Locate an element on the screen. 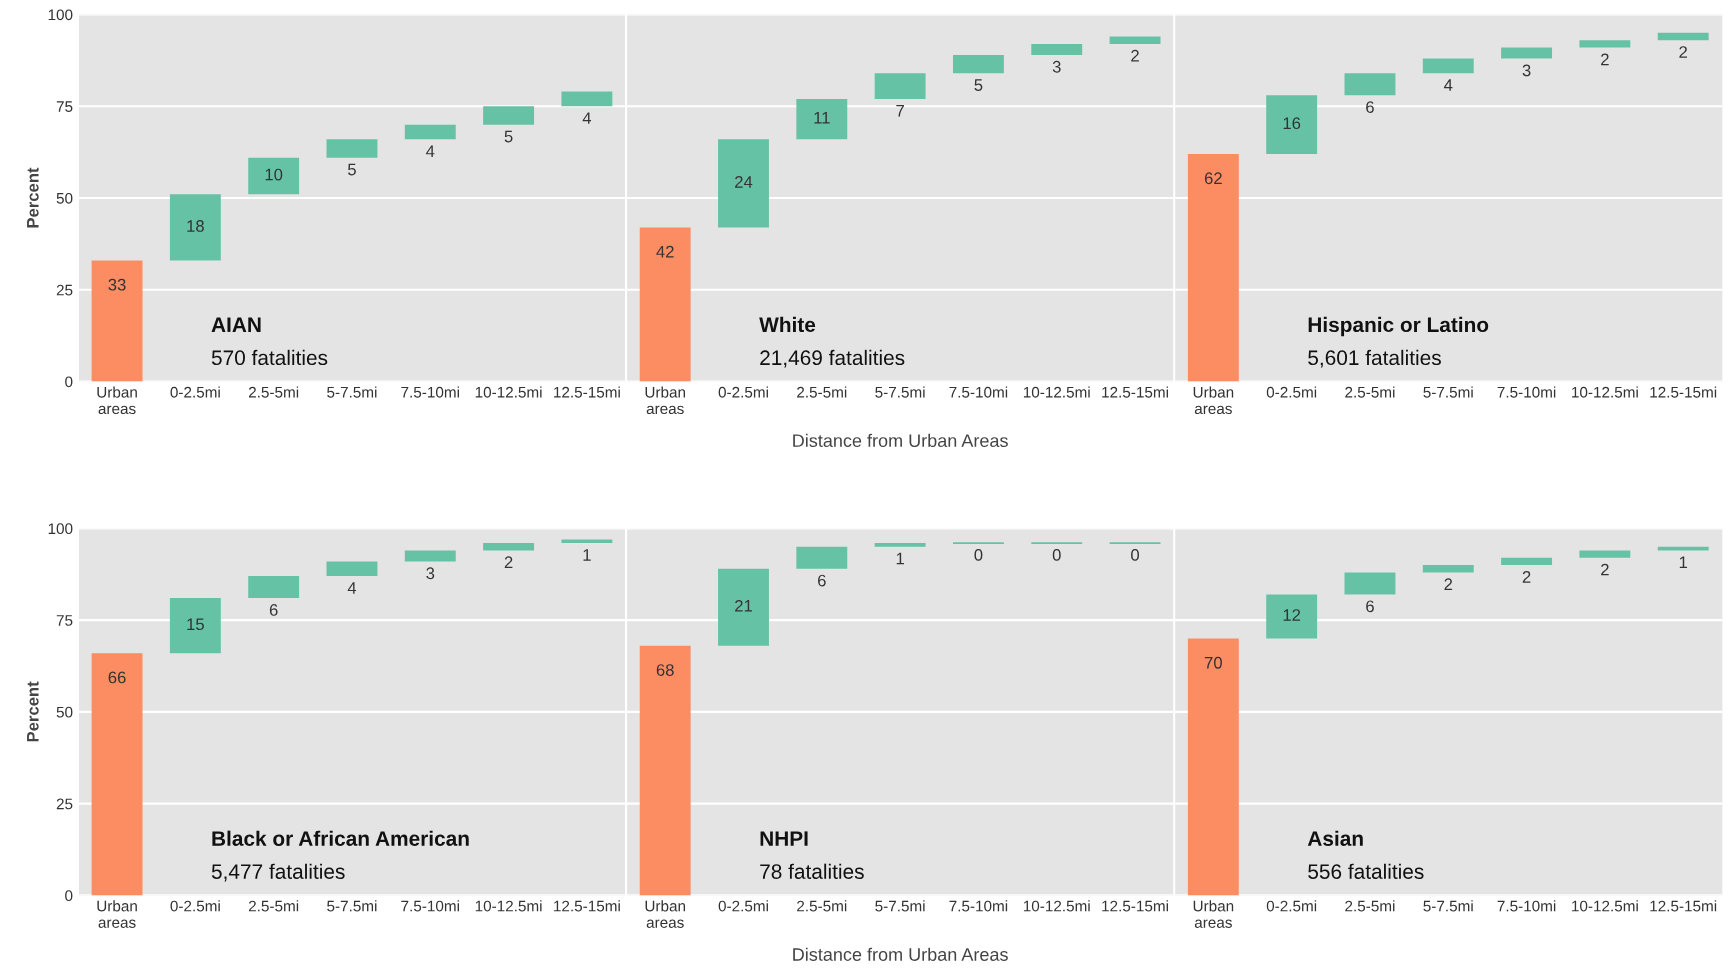 This screenshot has width=1731, height=968. annotation: AIAN is located at coordinates (236, 324).